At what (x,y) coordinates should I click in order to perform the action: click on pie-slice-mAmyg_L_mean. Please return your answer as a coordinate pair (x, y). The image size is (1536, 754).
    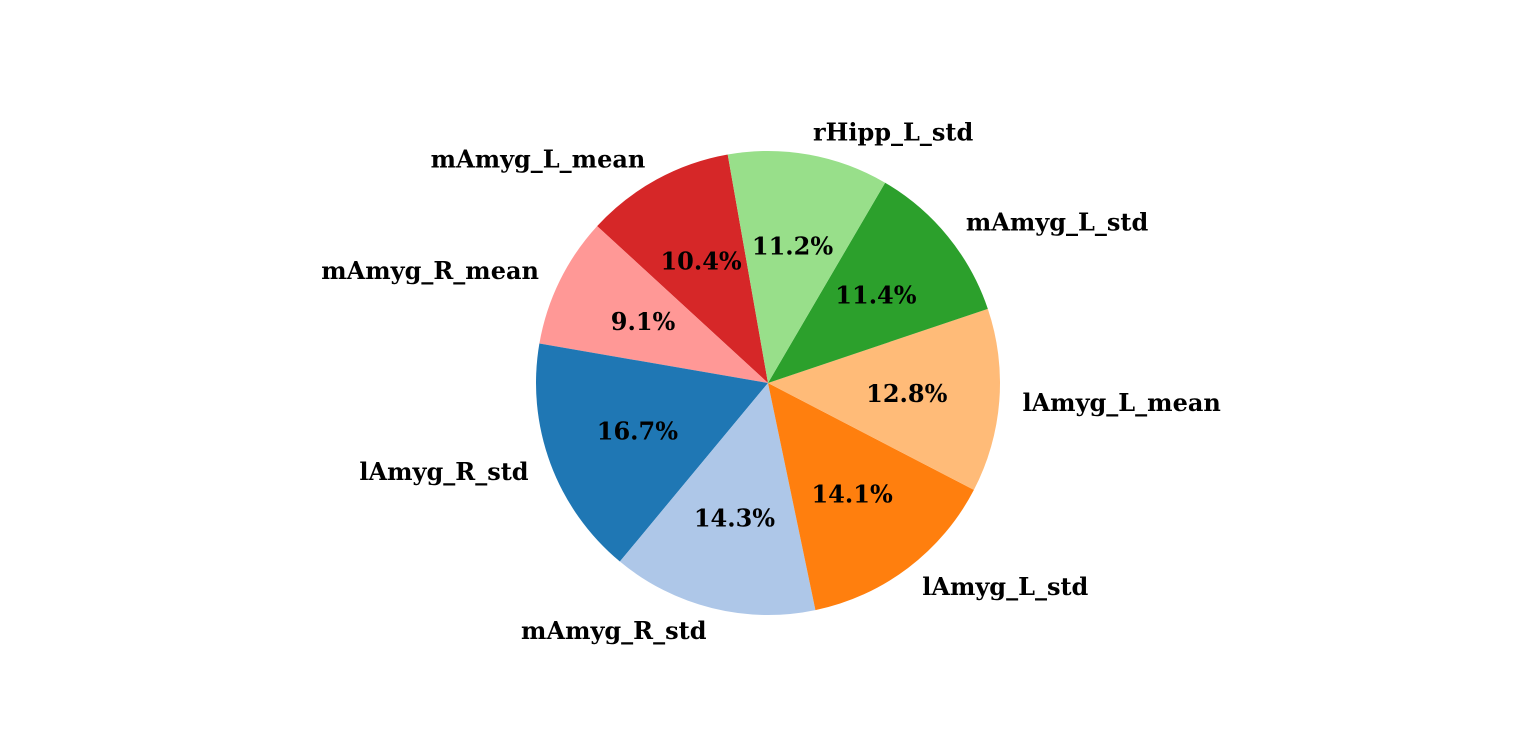
    Looking at the image, I should click on (682, 268).